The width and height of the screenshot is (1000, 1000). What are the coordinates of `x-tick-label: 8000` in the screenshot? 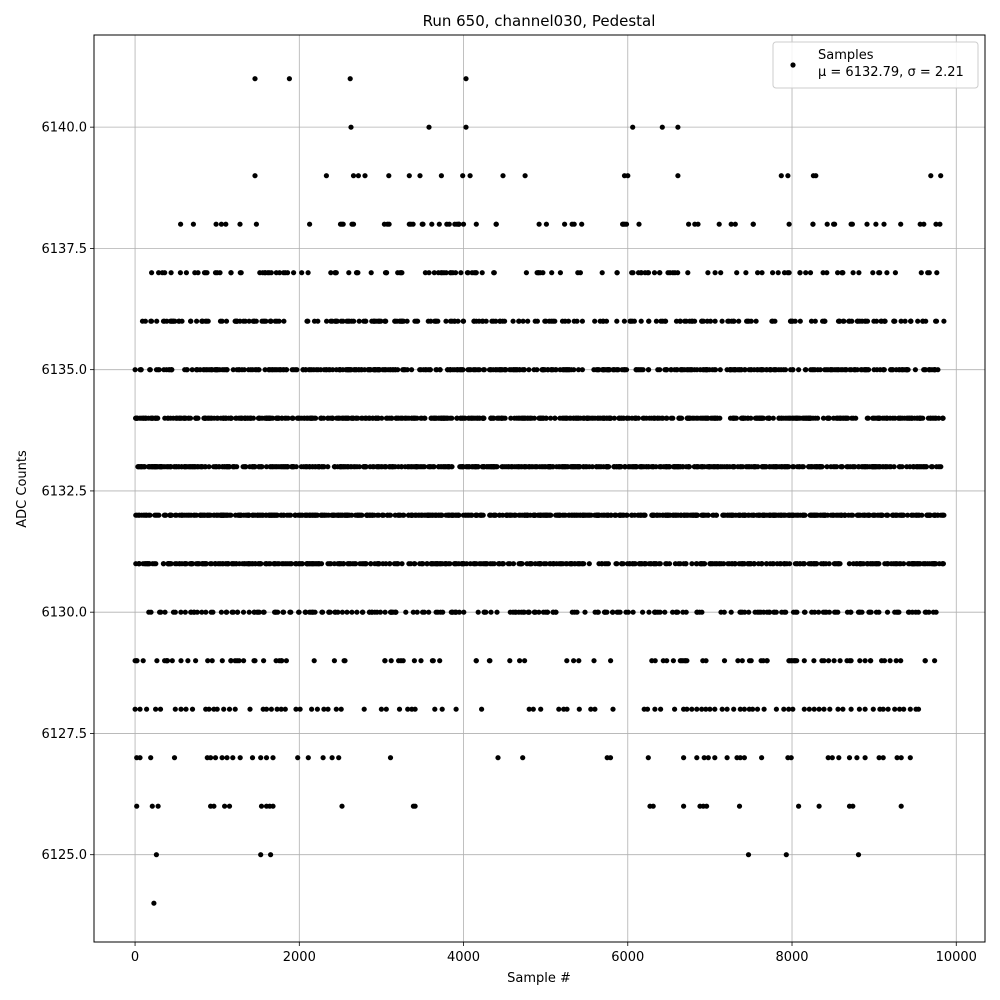 It's located at (791, 957).